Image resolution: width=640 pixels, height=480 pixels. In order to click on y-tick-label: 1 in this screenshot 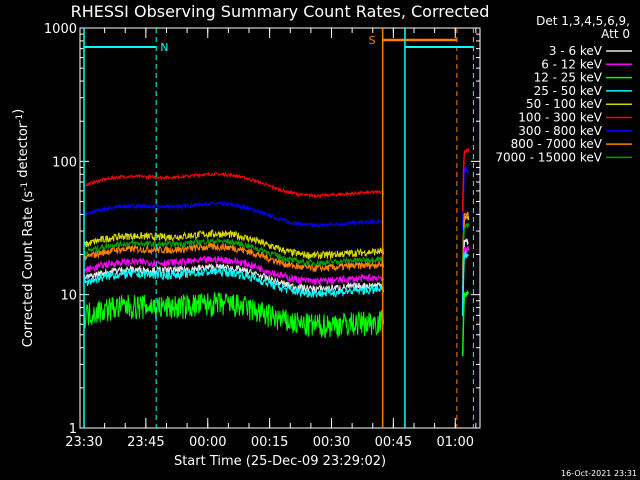, I will do `click(73, 429)`.